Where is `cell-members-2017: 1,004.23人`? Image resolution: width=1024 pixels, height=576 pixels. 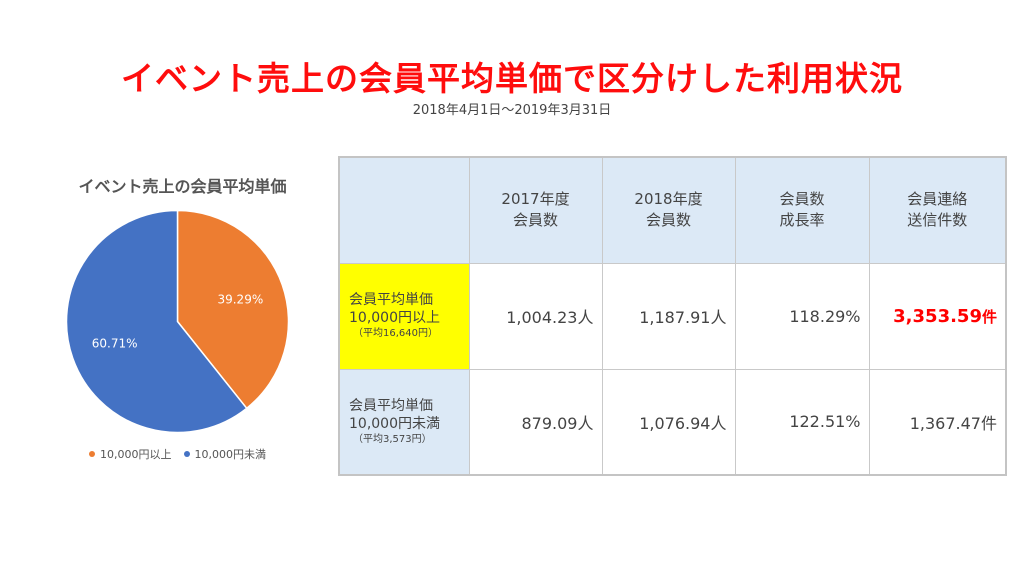 cell-members-2017: 1,004.23人 is located at coordinates (535, 316).